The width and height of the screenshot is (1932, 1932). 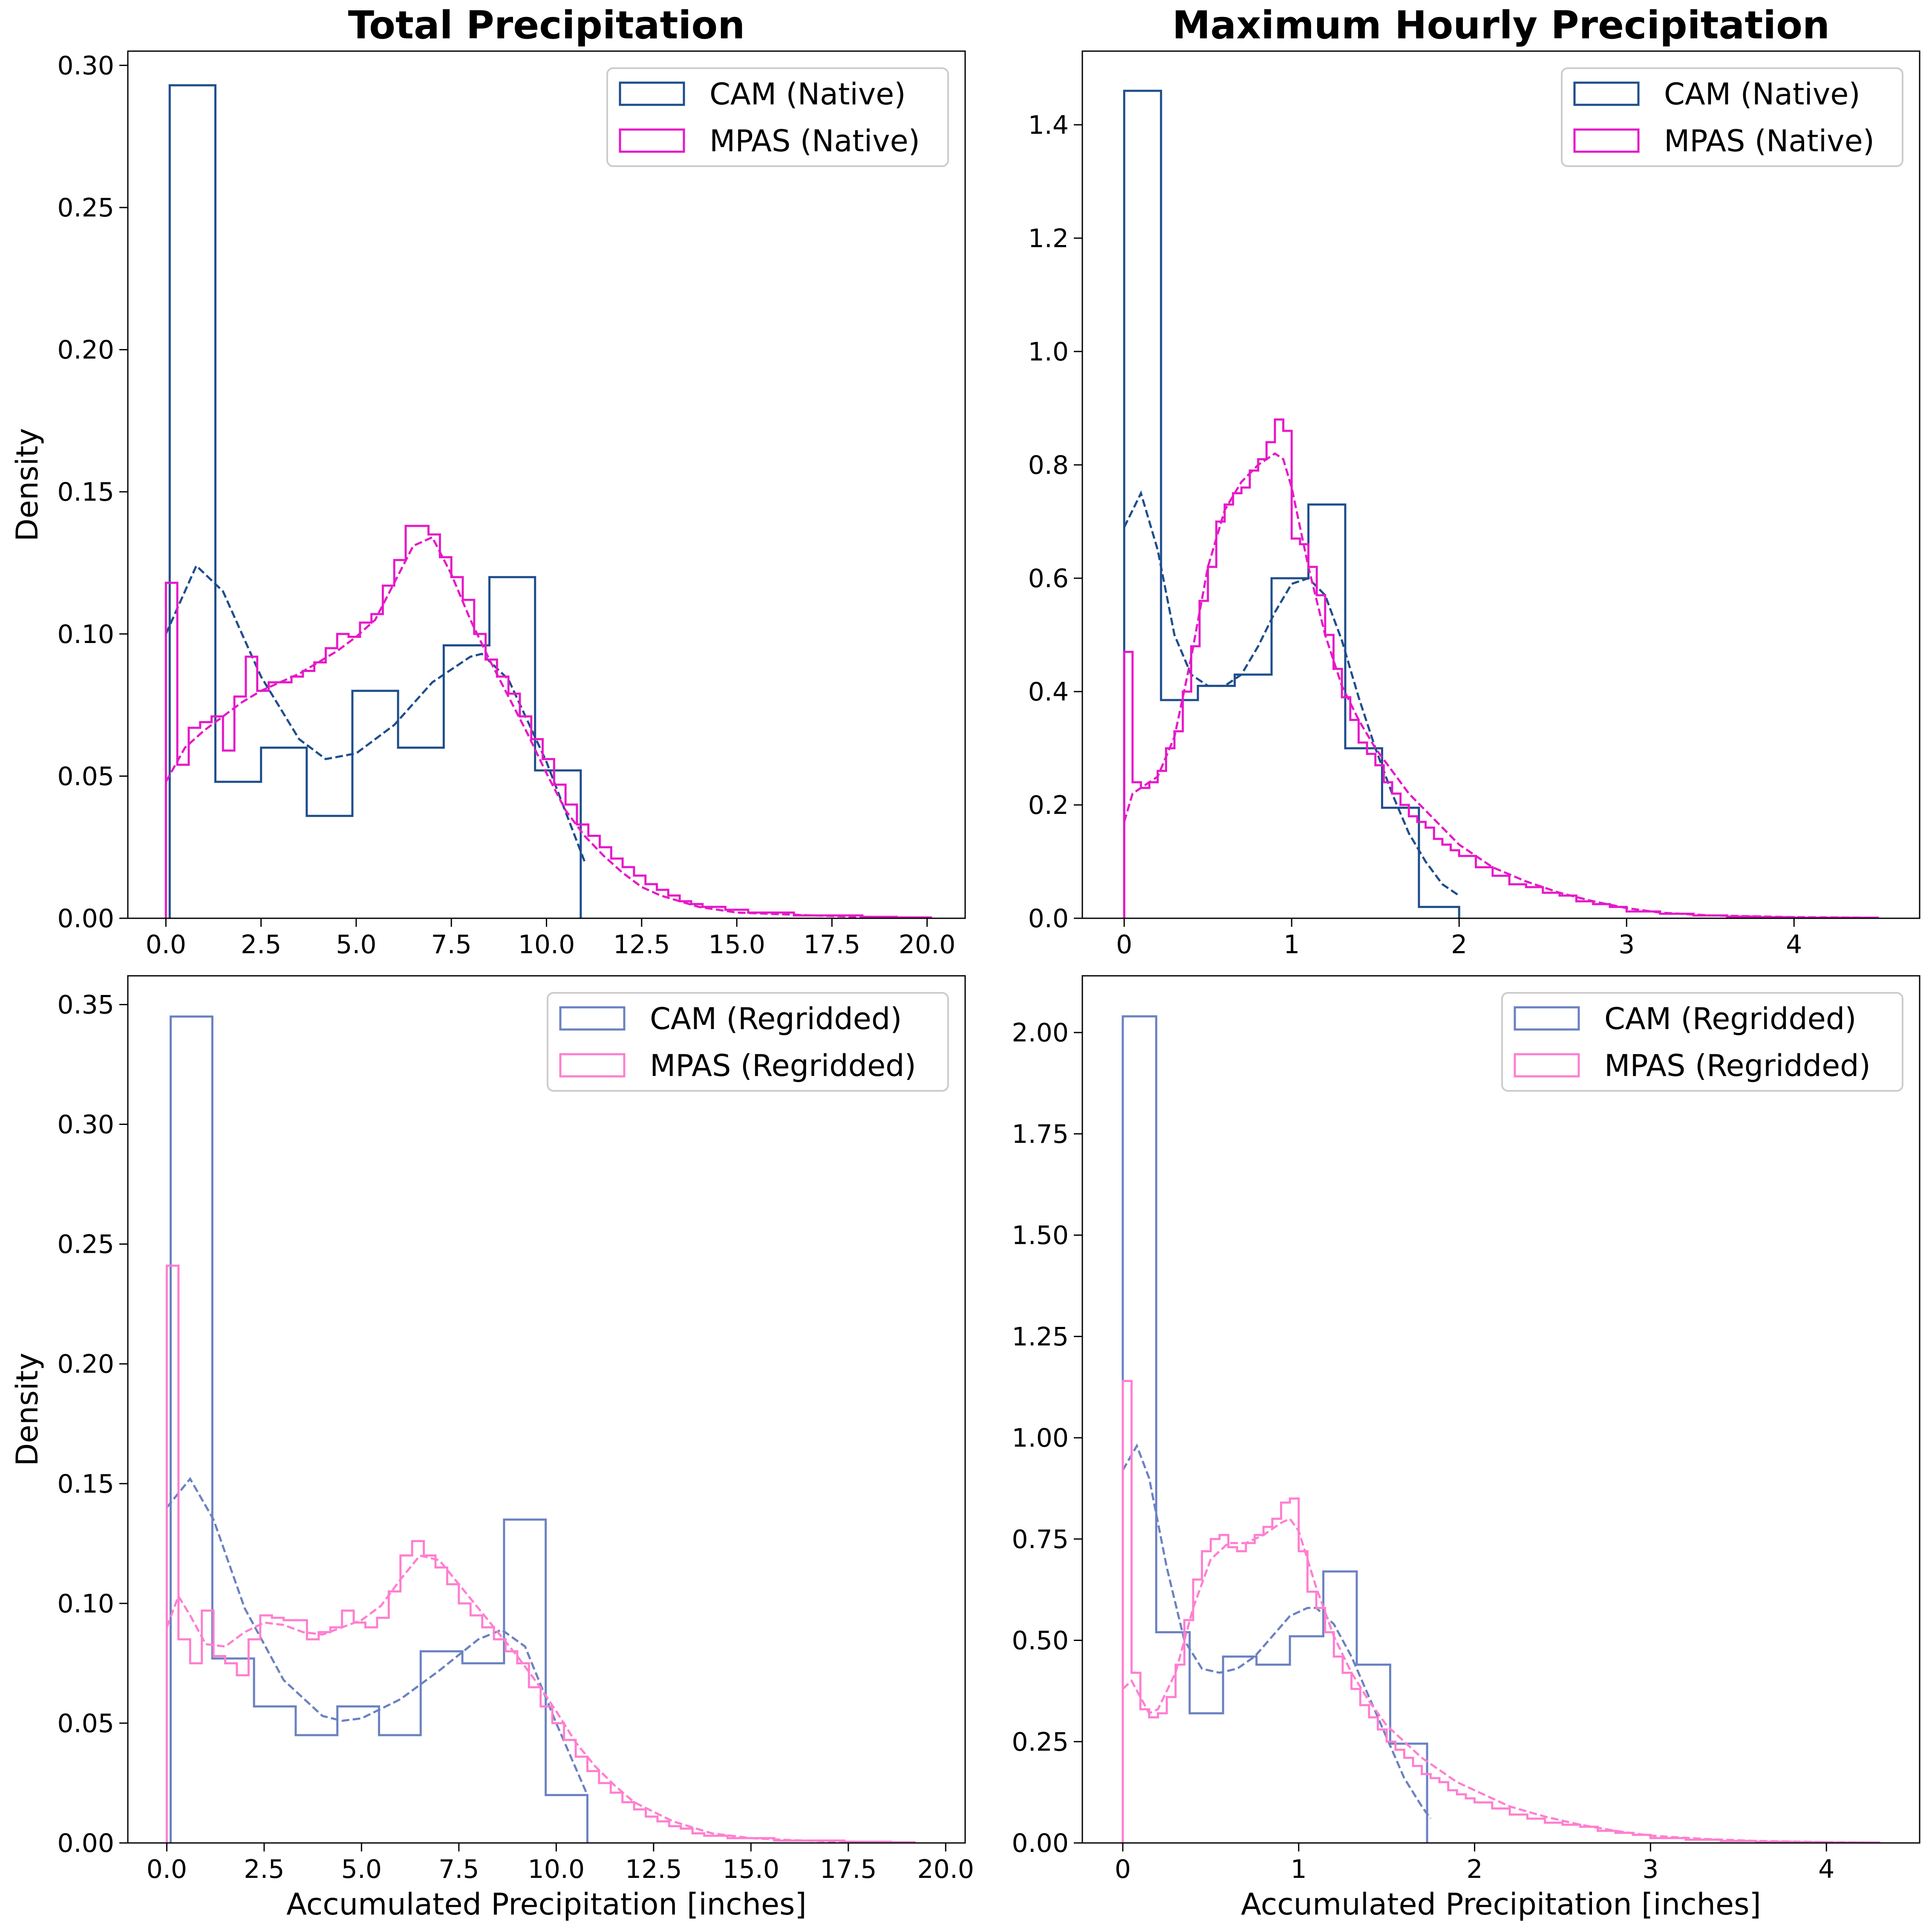 What do you see at coordinates (548, 722) in the screenshot?
I see `series-mpas-native` at bounding box center [548, 722].